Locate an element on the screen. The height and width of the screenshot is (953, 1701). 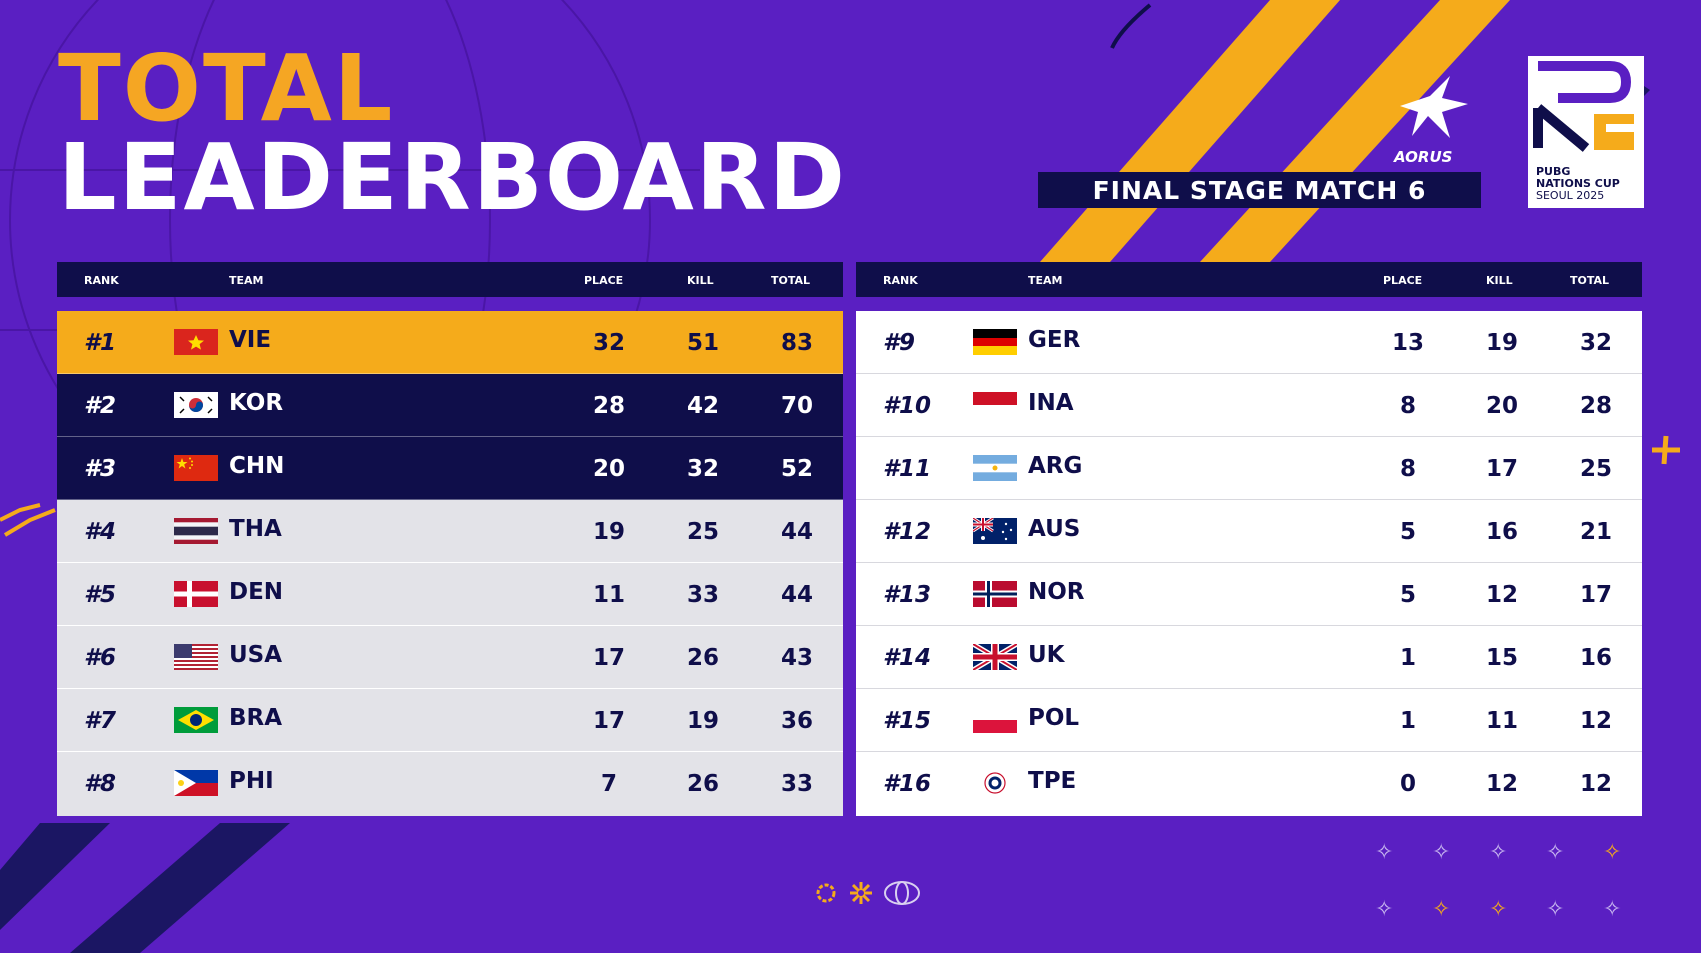
total-cell: 21 is located at coordinates (1595, 532).